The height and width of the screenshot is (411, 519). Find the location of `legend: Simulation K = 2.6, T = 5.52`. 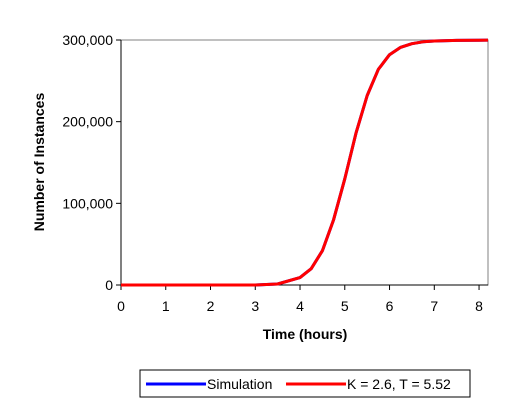

legend: Simulation K = 2.6, T = 5.52 is located at coordinates (305, 383).